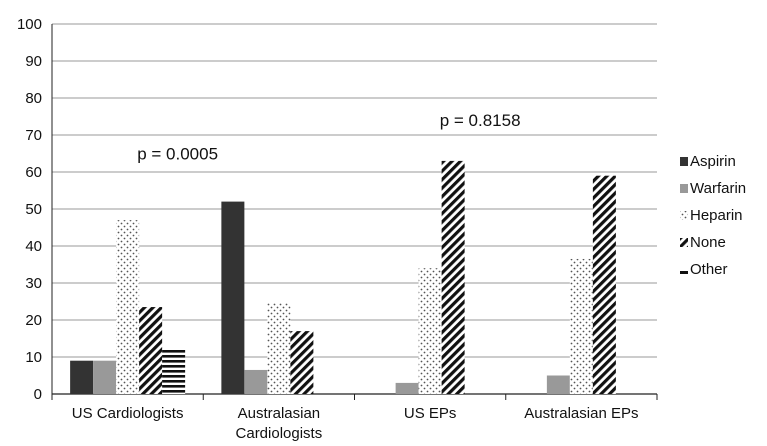 This screenshot has width=767, height=446. Describe the element at coordinates (716, 215) in the screenshot. I see `legend-label-heparin: Heparin` at that location.